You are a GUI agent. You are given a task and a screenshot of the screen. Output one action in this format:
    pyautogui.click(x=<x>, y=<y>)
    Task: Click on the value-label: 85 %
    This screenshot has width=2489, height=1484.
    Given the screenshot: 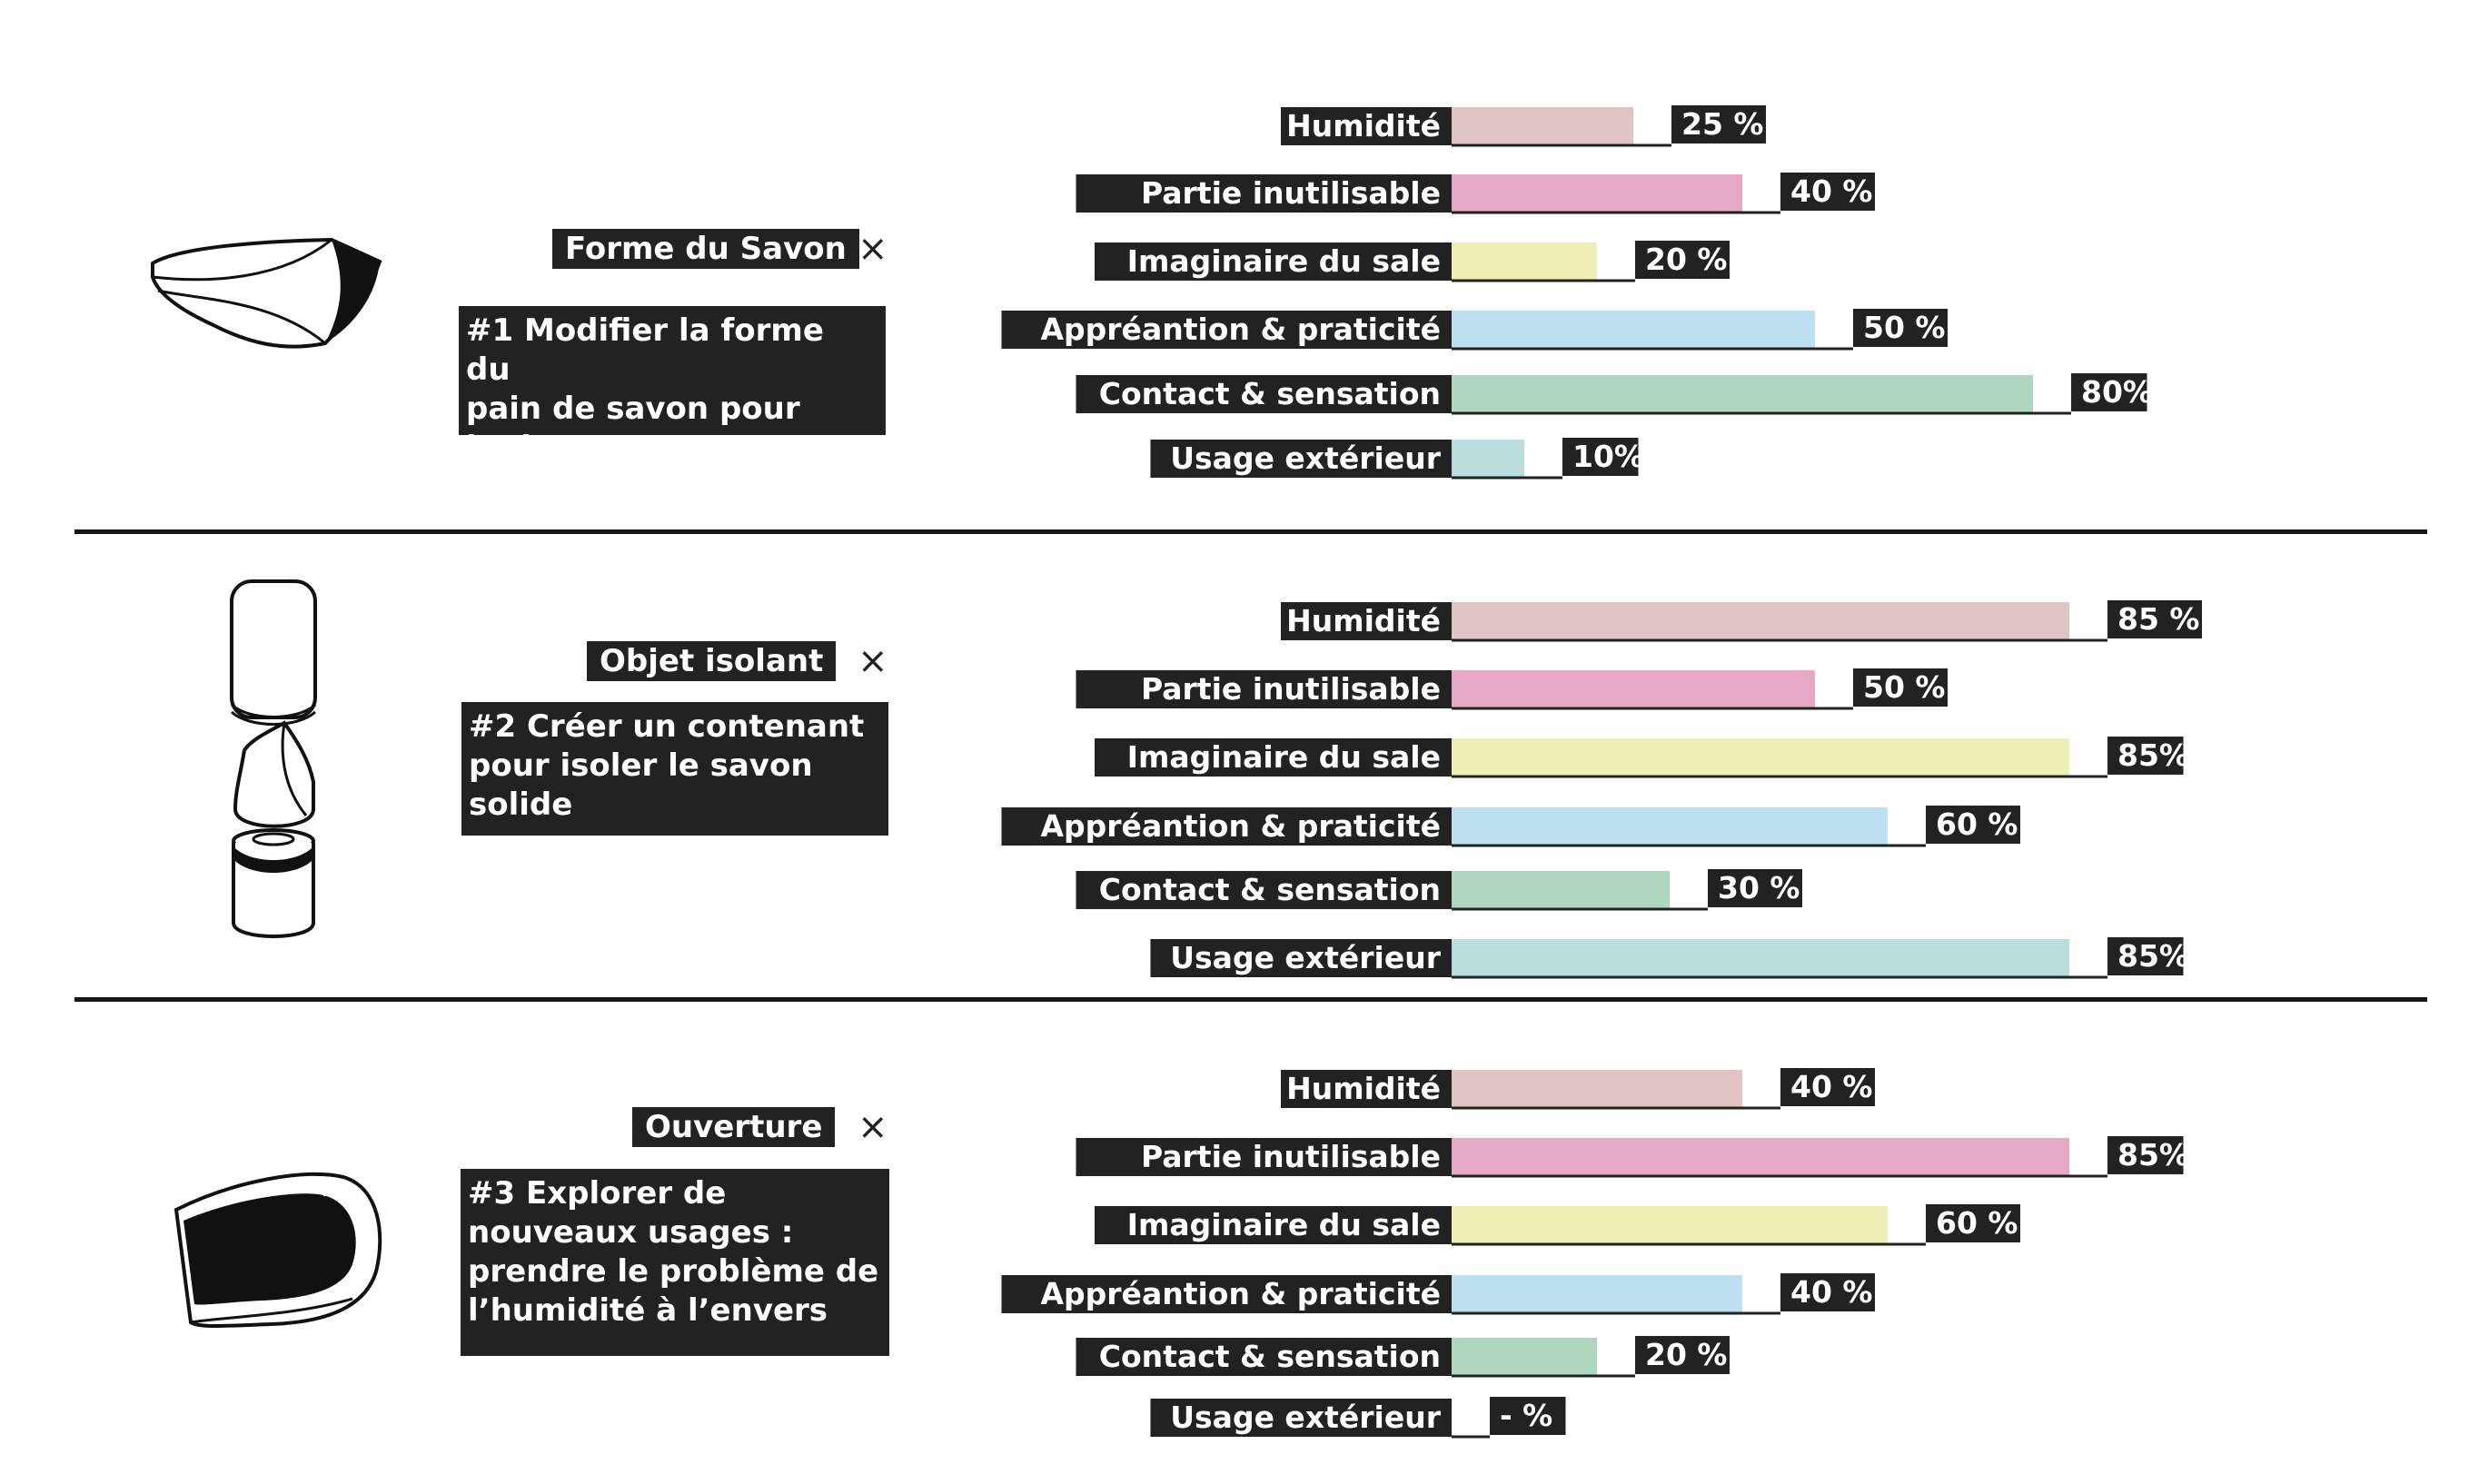 What is the action you would take?
    pyautogui.click(x=2154, y=619)
    